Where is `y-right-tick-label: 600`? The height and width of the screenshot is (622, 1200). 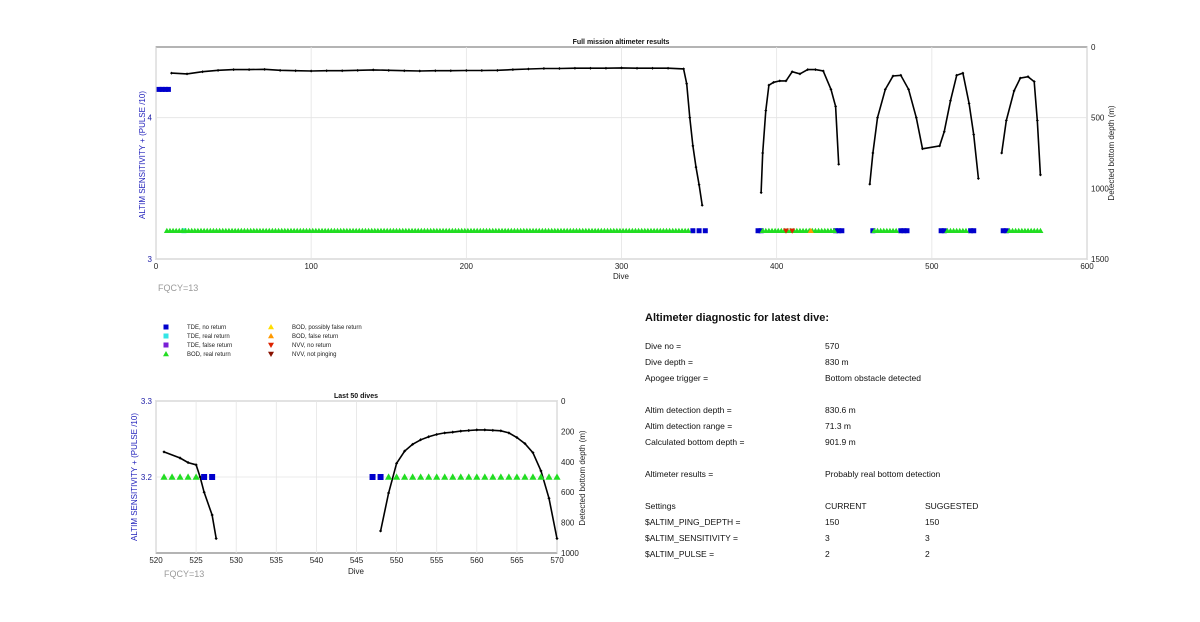
y-right-tick-label: 600 is located at coordinates (568, 492).